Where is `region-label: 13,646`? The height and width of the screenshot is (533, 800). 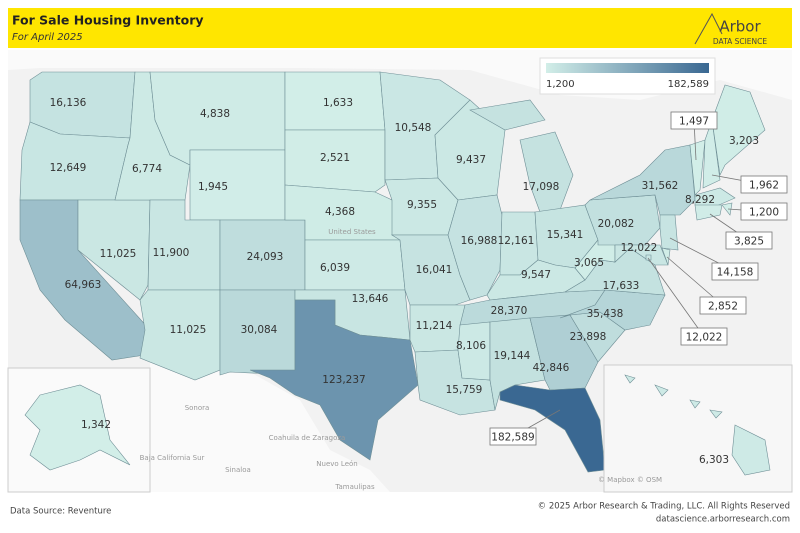 region-label: 13,646 is located at coordinates (370, 299).